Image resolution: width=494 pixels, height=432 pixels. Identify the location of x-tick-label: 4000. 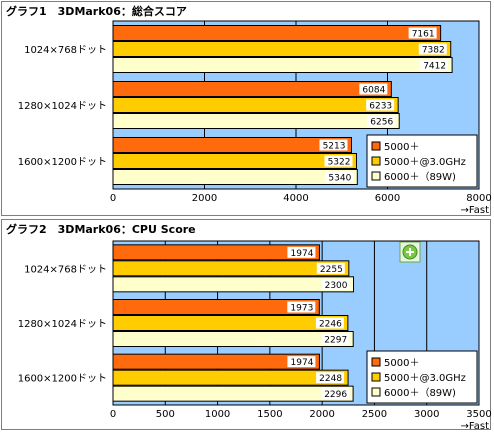
(295, 198).